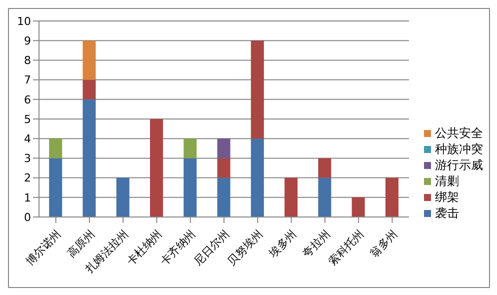 Image resolution: width=497 pixels, height=295 pixels. What do you see at coordinates (27, 139) in the screenshot?
I see `y-tick-label: 4` at bounding box center [27, 139].